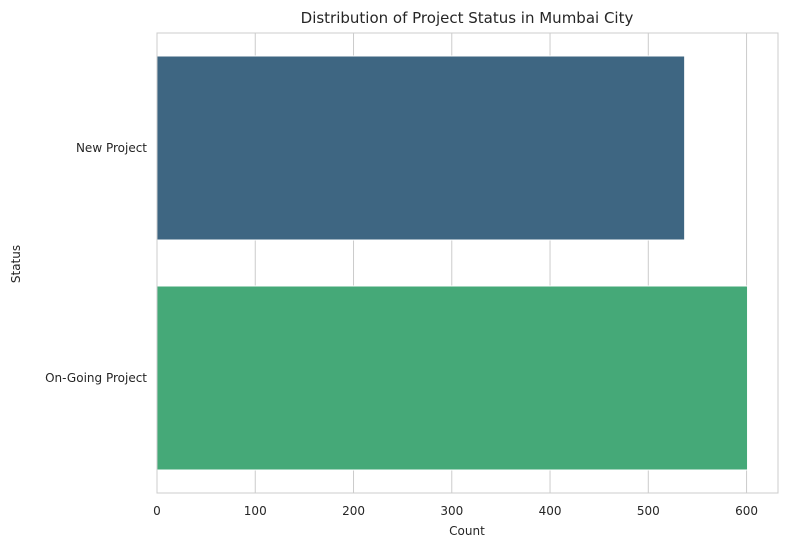 The image size is (787, 547). What do you see at coordinates (467, 531) in the screenshot?
I see `x-axis-label: Count` at bounding box center [467, 531].